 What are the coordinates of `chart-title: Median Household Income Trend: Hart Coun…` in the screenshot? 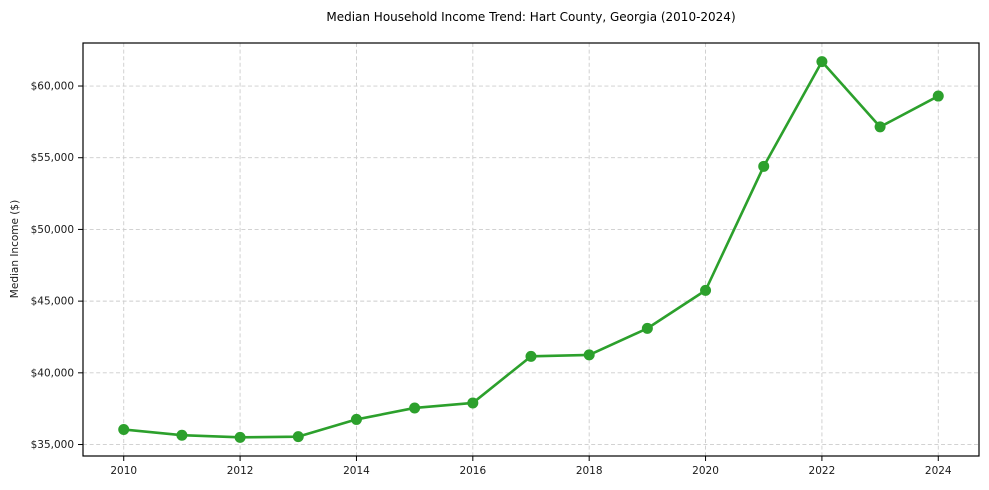 It's located at (531, 17).